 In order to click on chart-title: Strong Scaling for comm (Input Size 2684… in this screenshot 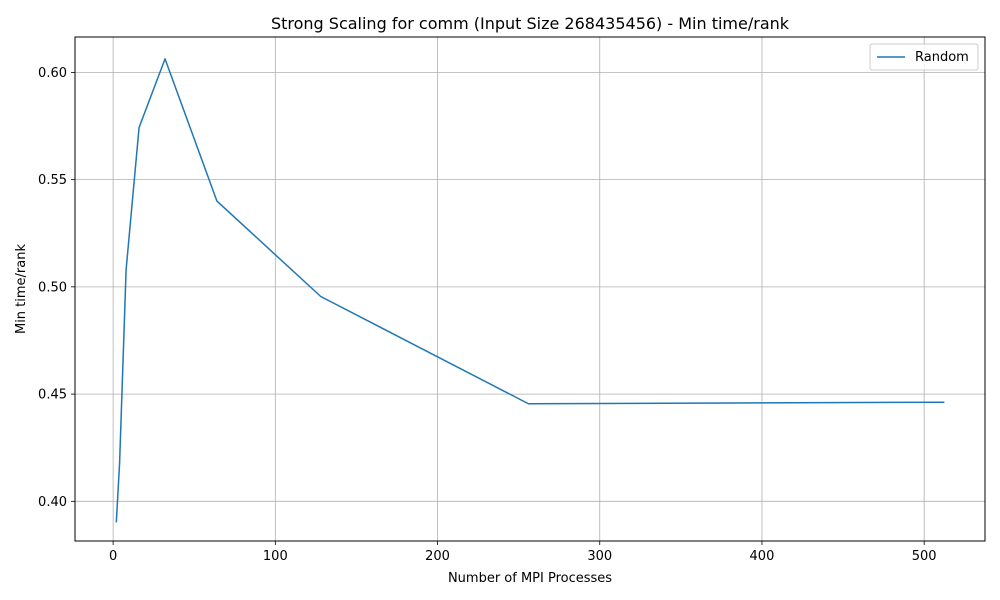, I will do `click(530, 23)`.